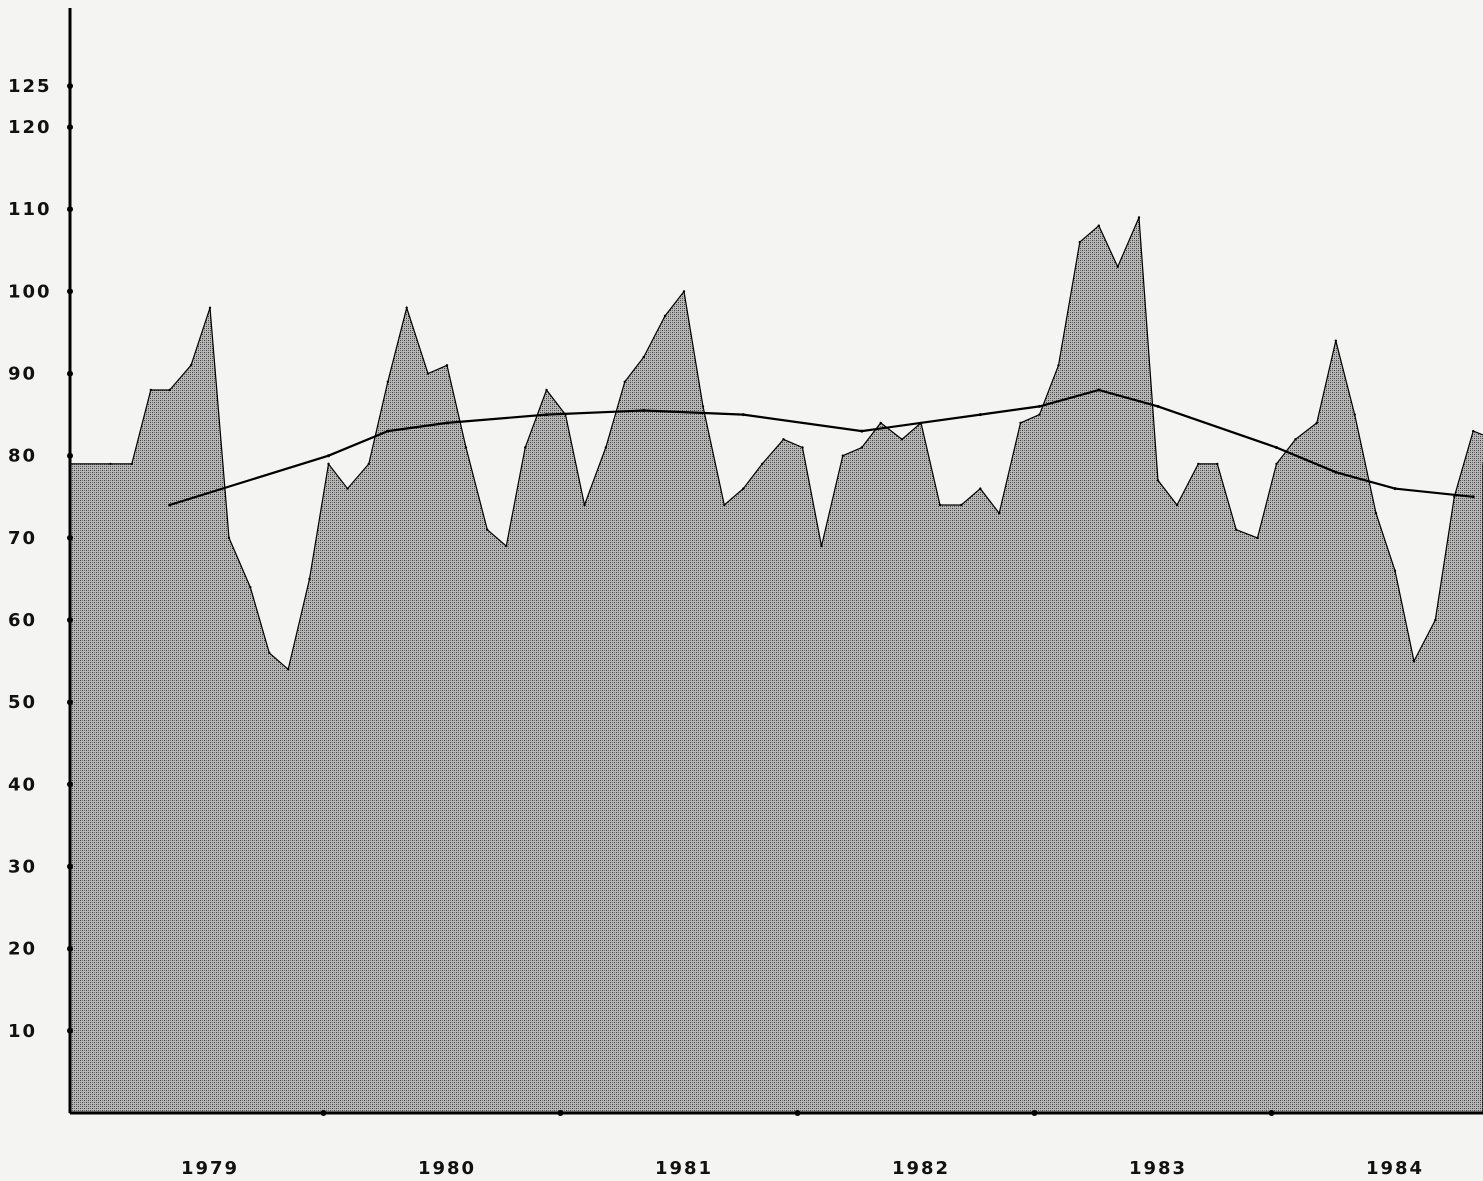 Image resolution: width=1483 pixels, height=1181 pixels. Describe the element at coordinates (1158, 1168) in the screenshot. I see `x-tick-label: 1983` at that location.